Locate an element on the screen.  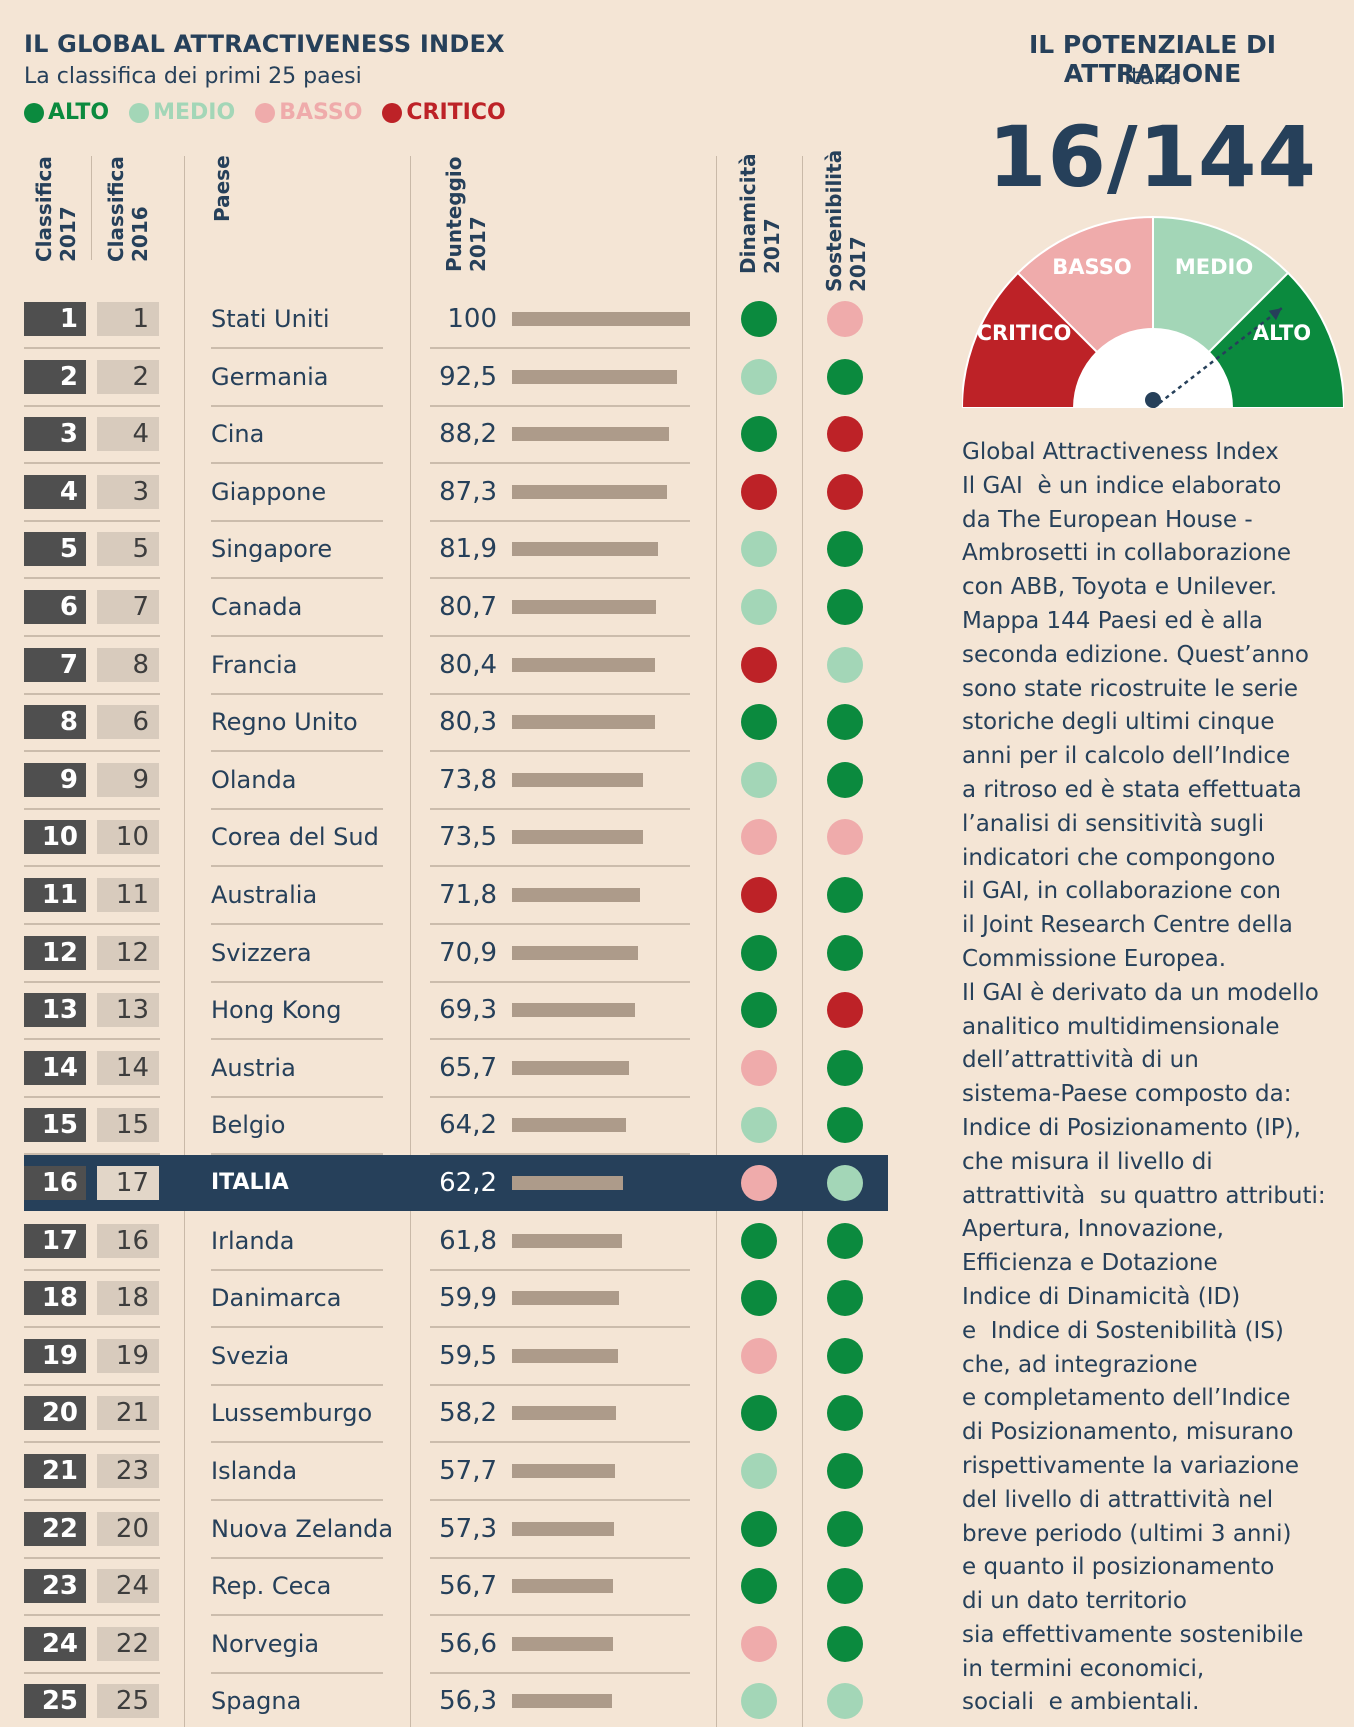
rank-2016: 20 is located at coordinates (128, 1528).